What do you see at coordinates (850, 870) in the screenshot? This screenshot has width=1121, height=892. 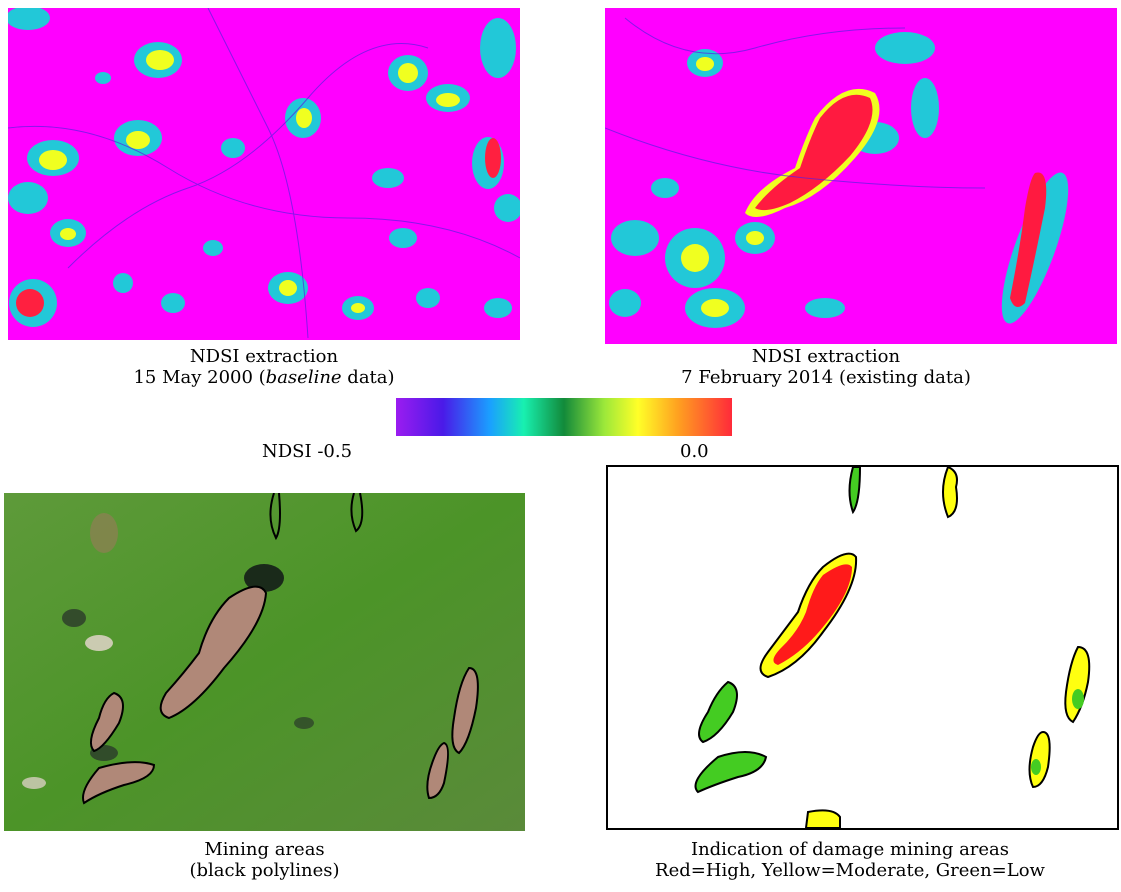 I see `caption-legend: Red=High, Yellow=Moderate, Green=Low` at bounding box center [850, 870].